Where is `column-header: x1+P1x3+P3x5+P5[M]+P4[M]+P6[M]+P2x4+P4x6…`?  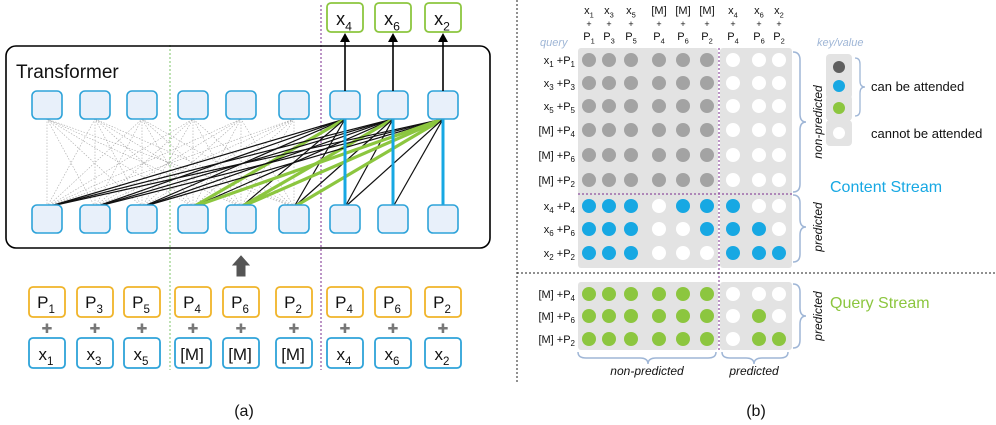
column-header: x1+P1x3+P3x5+P5[M]+P4[M]+P6[M]+P2x4+P4x6… is located at coordinates (684, 25).